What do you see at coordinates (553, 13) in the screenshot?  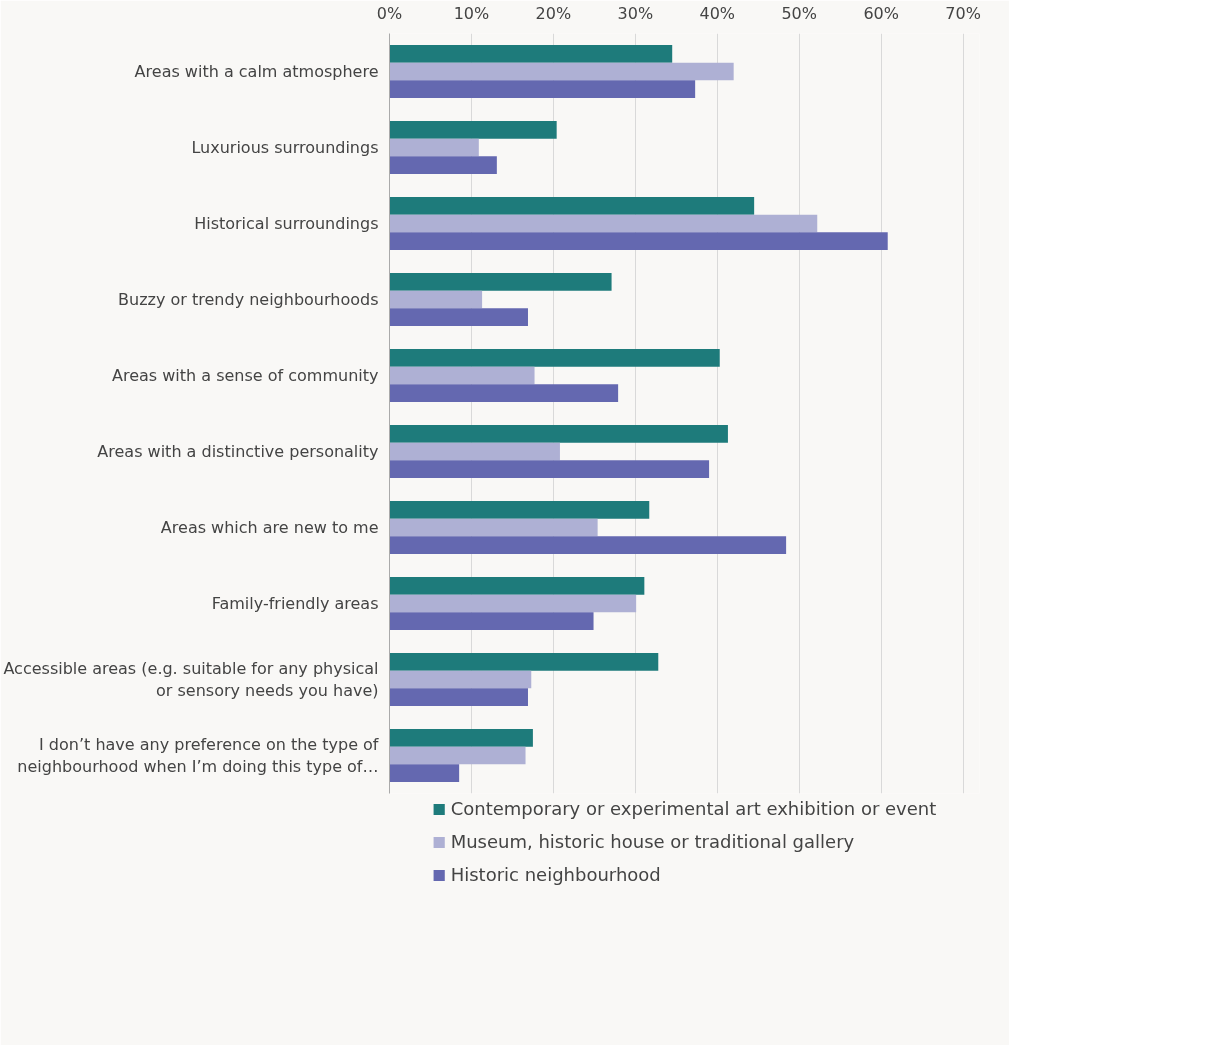 I see `x-tick-label: 20%` at bounding box center [553, 13].